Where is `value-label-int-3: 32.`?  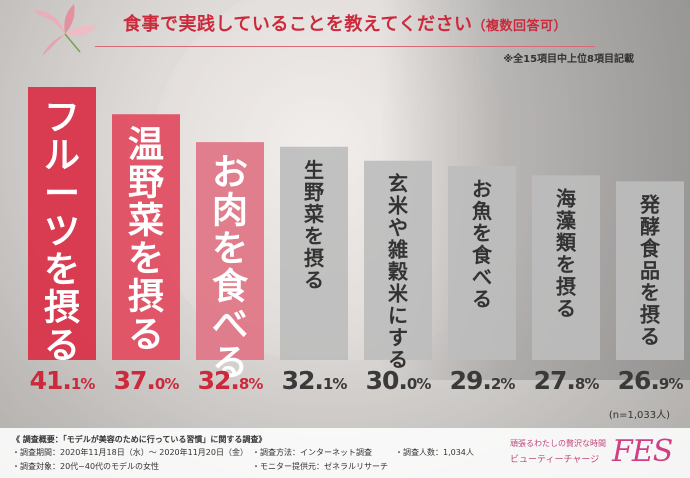 value-label-int-3: 32. is located at coordinates (218, 380).